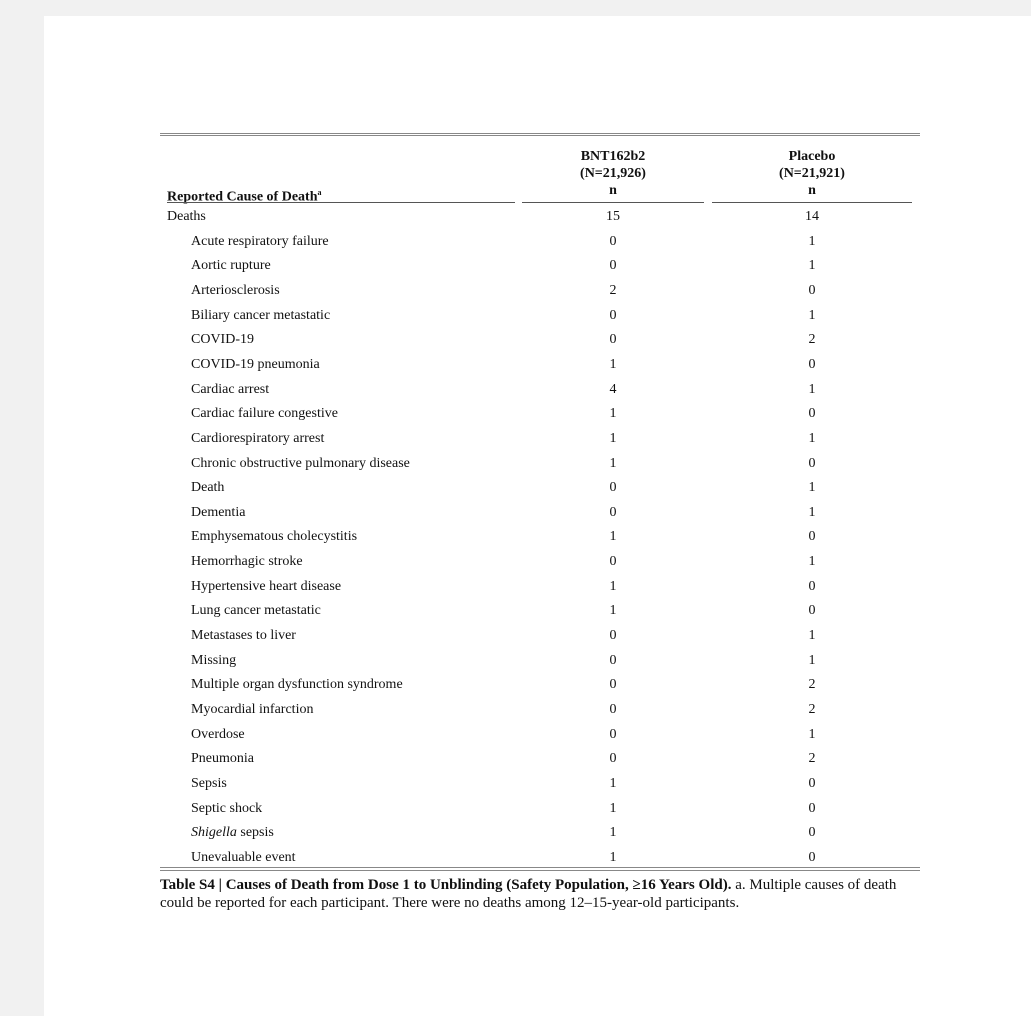 This screenshot has height=1016, width=1031. Describe the element at coordinates (540, 858) in the screenshot. I see `table-row: Unevaluable event 1 0` at that location.